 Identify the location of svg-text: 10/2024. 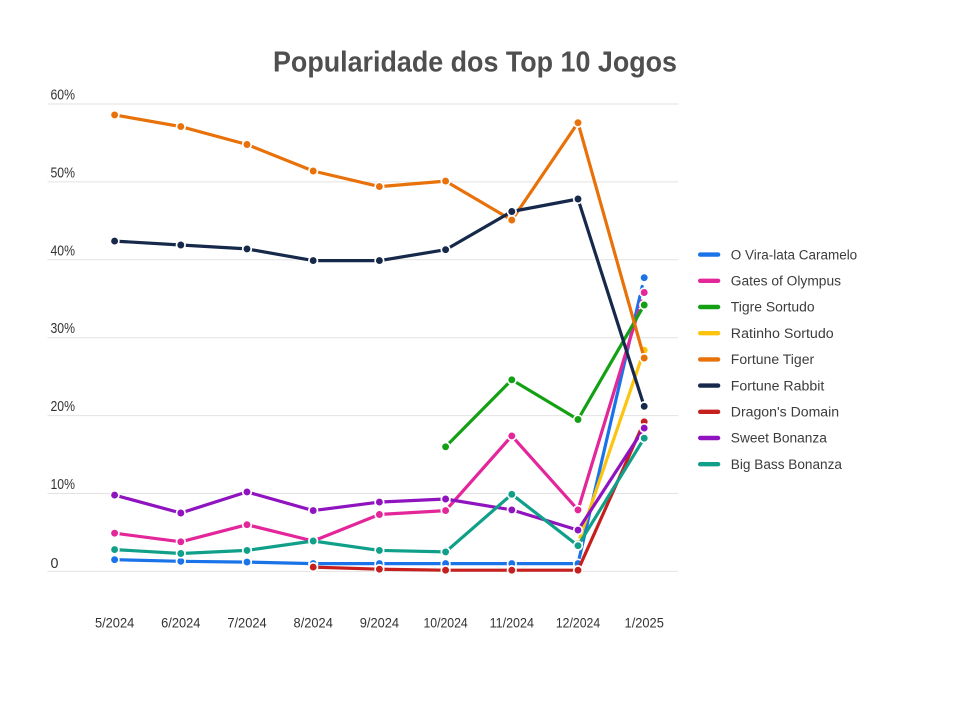
(445, 623).